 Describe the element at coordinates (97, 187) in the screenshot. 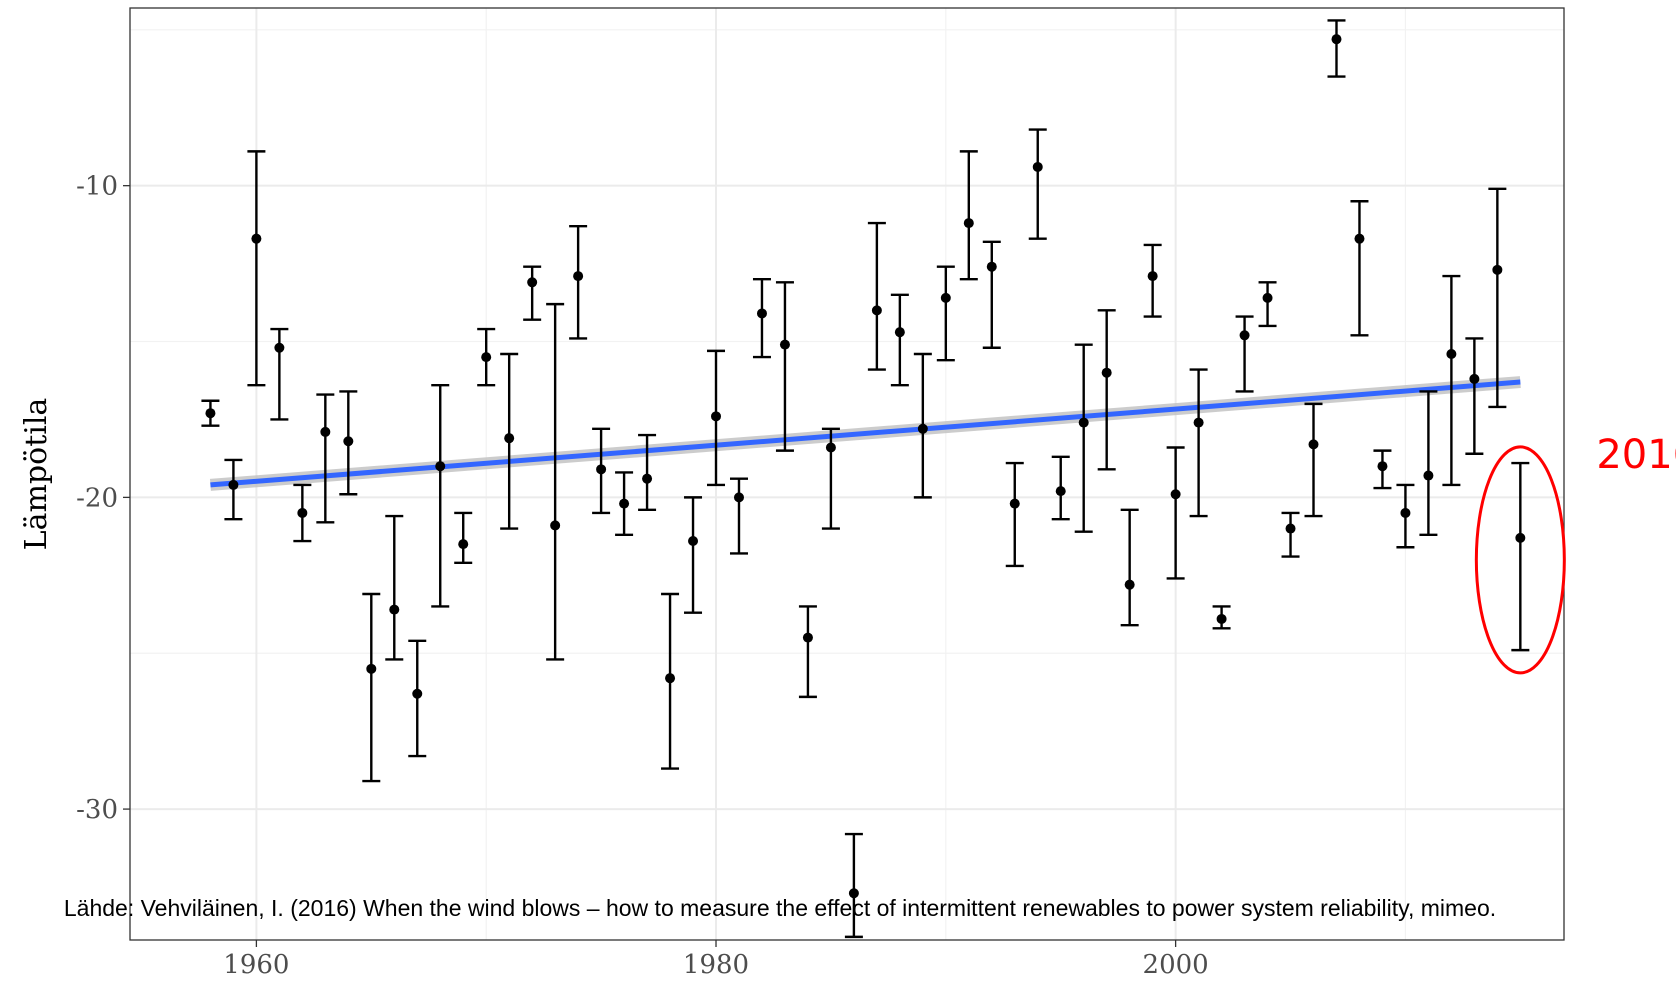

I see `y-tick-label: -10` at that location.